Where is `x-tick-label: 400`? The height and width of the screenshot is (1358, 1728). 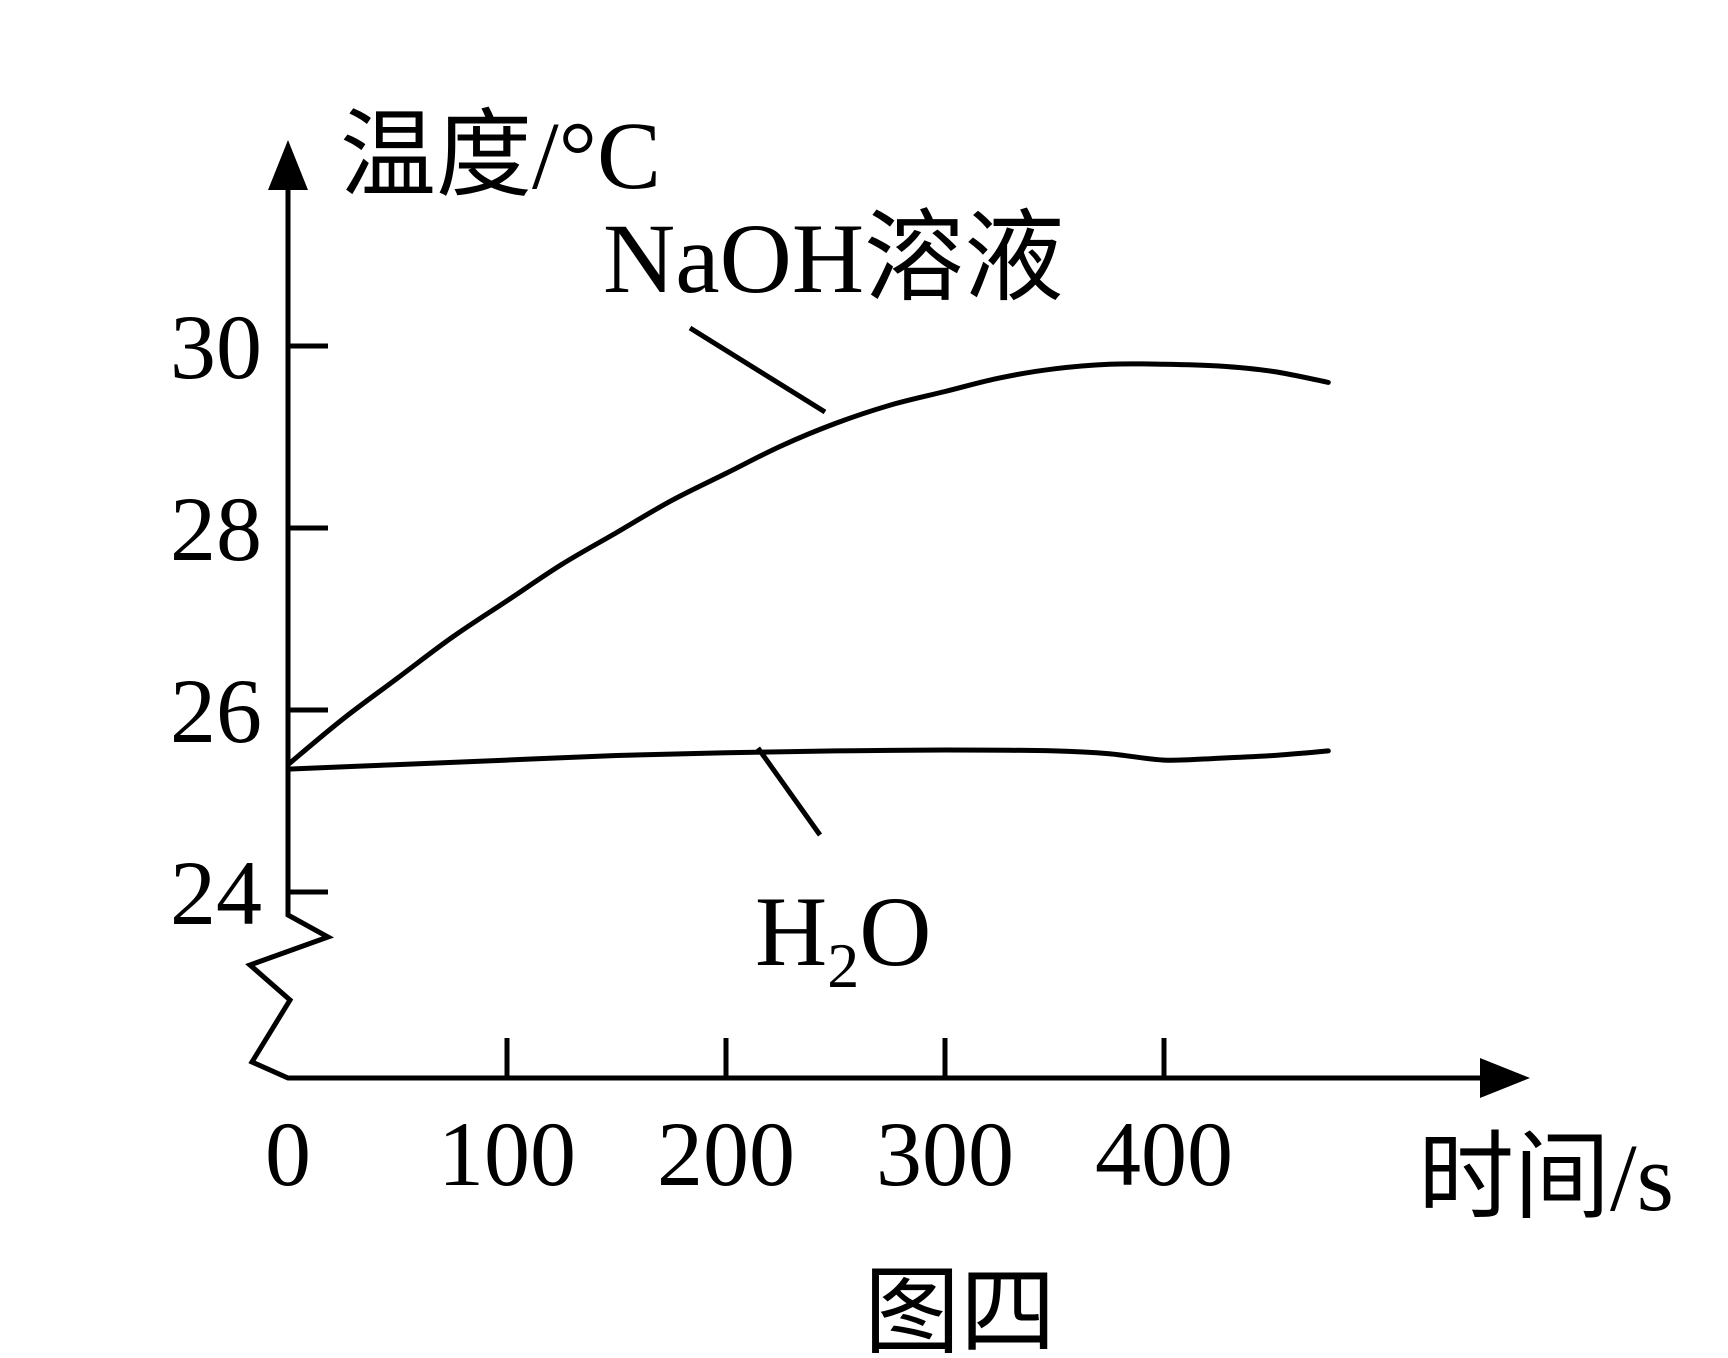
x-tick-label: 400 is located at coordinates (1164, 1154).